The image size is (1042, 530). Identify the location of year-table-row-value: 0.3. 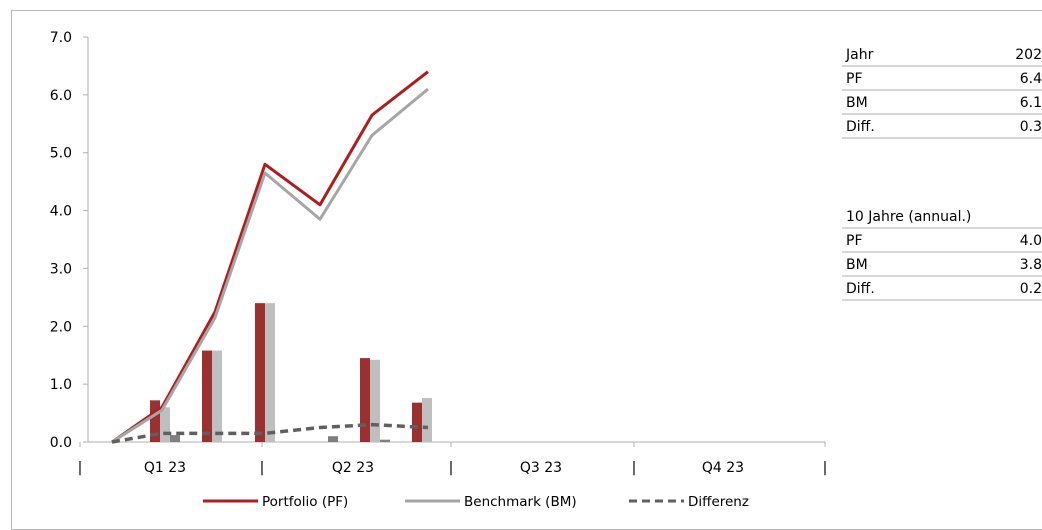
(1030, 127).